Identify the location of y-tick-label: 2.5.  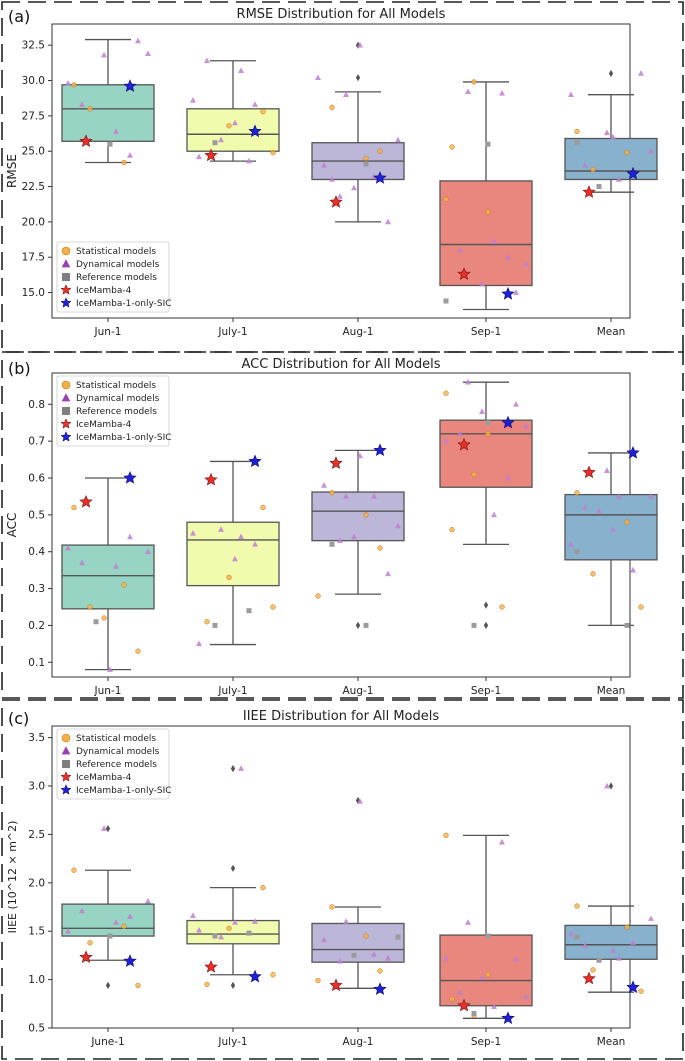
(36, 835).